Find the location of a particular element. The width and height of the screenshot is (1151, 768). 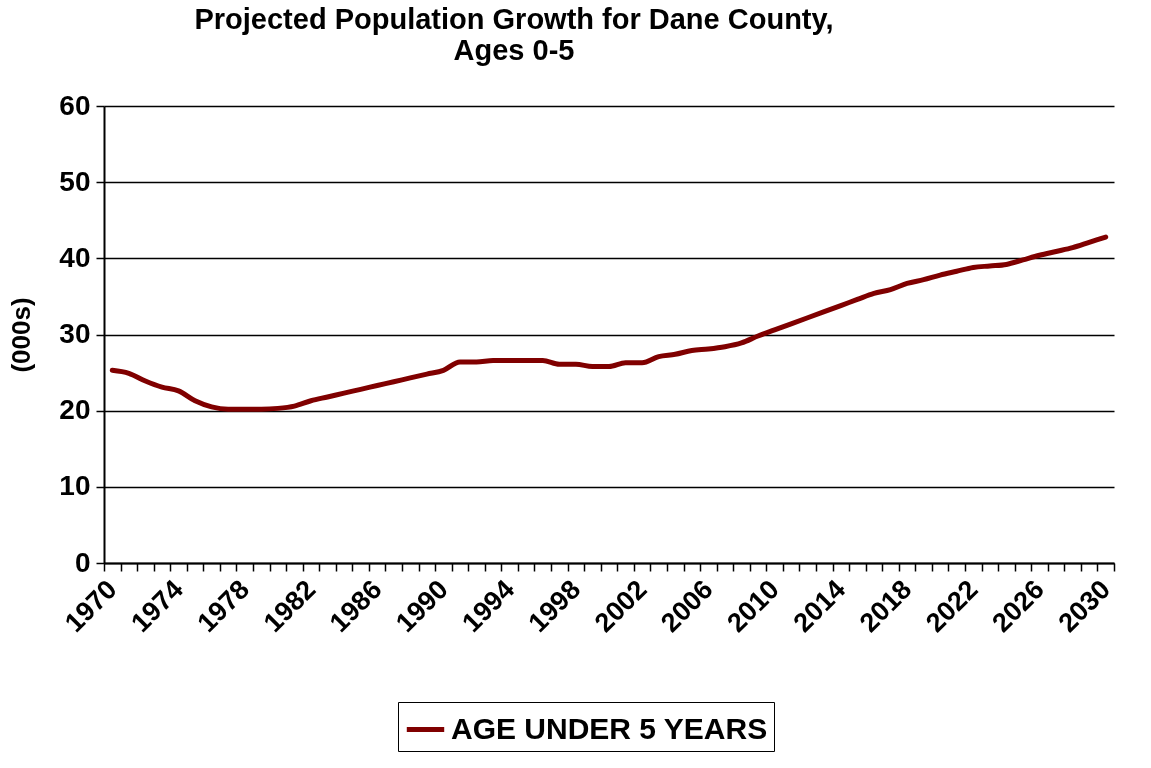

y-tick-label: 20 is located at coordinates (75, 410).